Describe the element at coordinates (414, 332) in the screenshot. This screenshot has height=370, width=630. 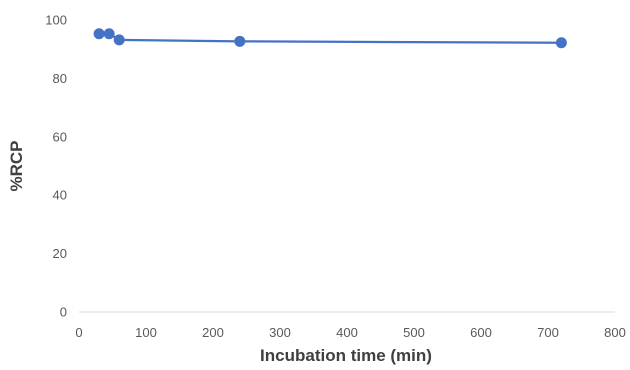
I see `x-tick-label: 500` at that location.